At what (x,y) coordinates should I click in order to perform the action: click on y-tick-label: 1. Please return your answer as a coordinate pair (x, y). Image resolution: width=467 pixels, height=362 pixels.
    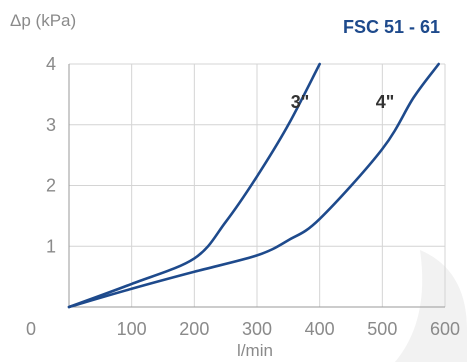
    Looking at the image, I should click on (51, 246).